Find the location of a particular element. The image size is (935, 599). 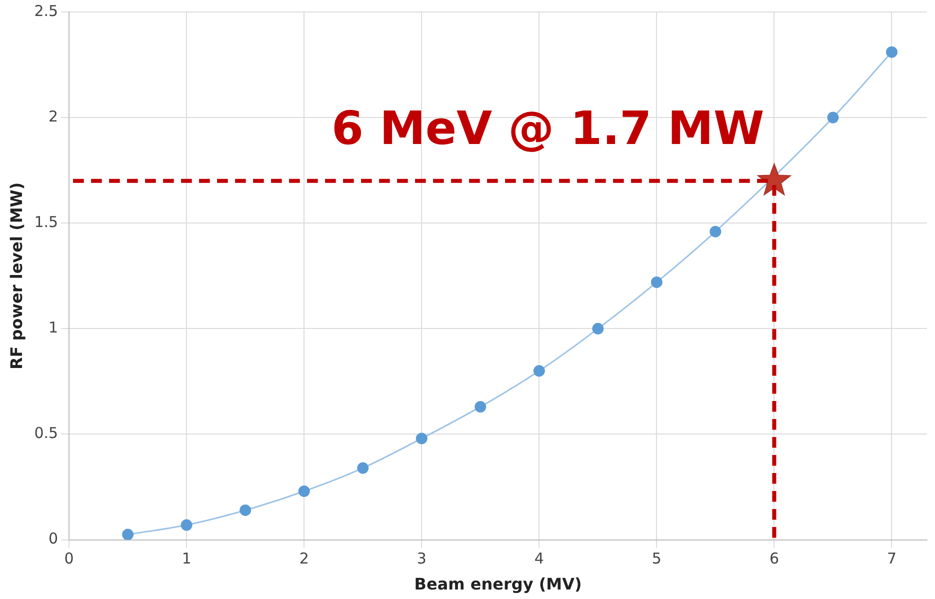

x-tick-label: 7 is located at coordinates (891, 559).